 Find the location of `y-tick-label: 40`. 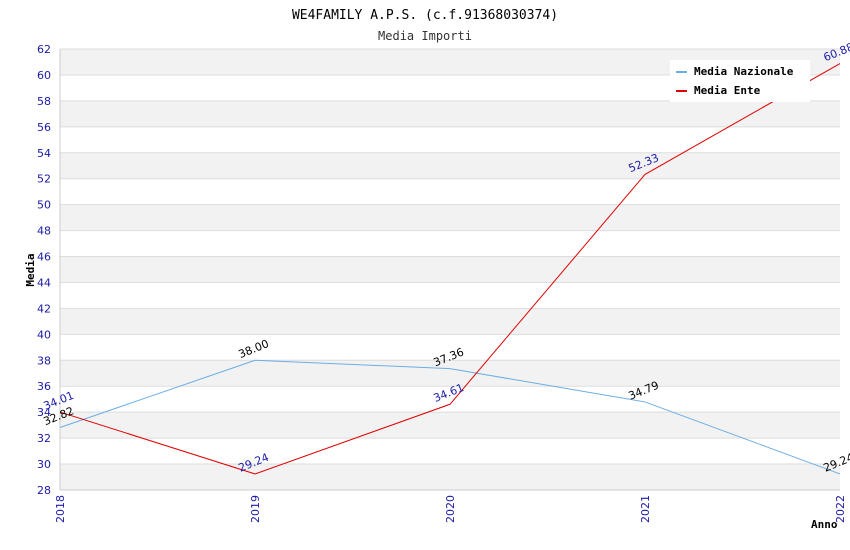

y-tick-label: 40 is located at coordinates (44, 334).